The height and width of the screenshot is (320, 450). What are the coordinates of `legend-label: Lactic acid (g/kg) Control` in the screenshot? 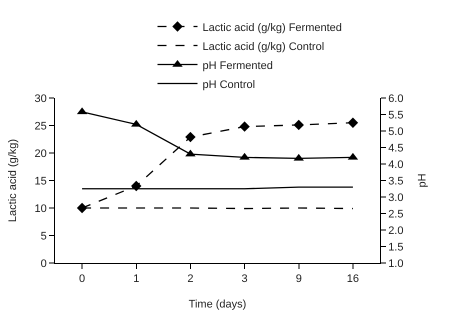 It's located at (263, 46).